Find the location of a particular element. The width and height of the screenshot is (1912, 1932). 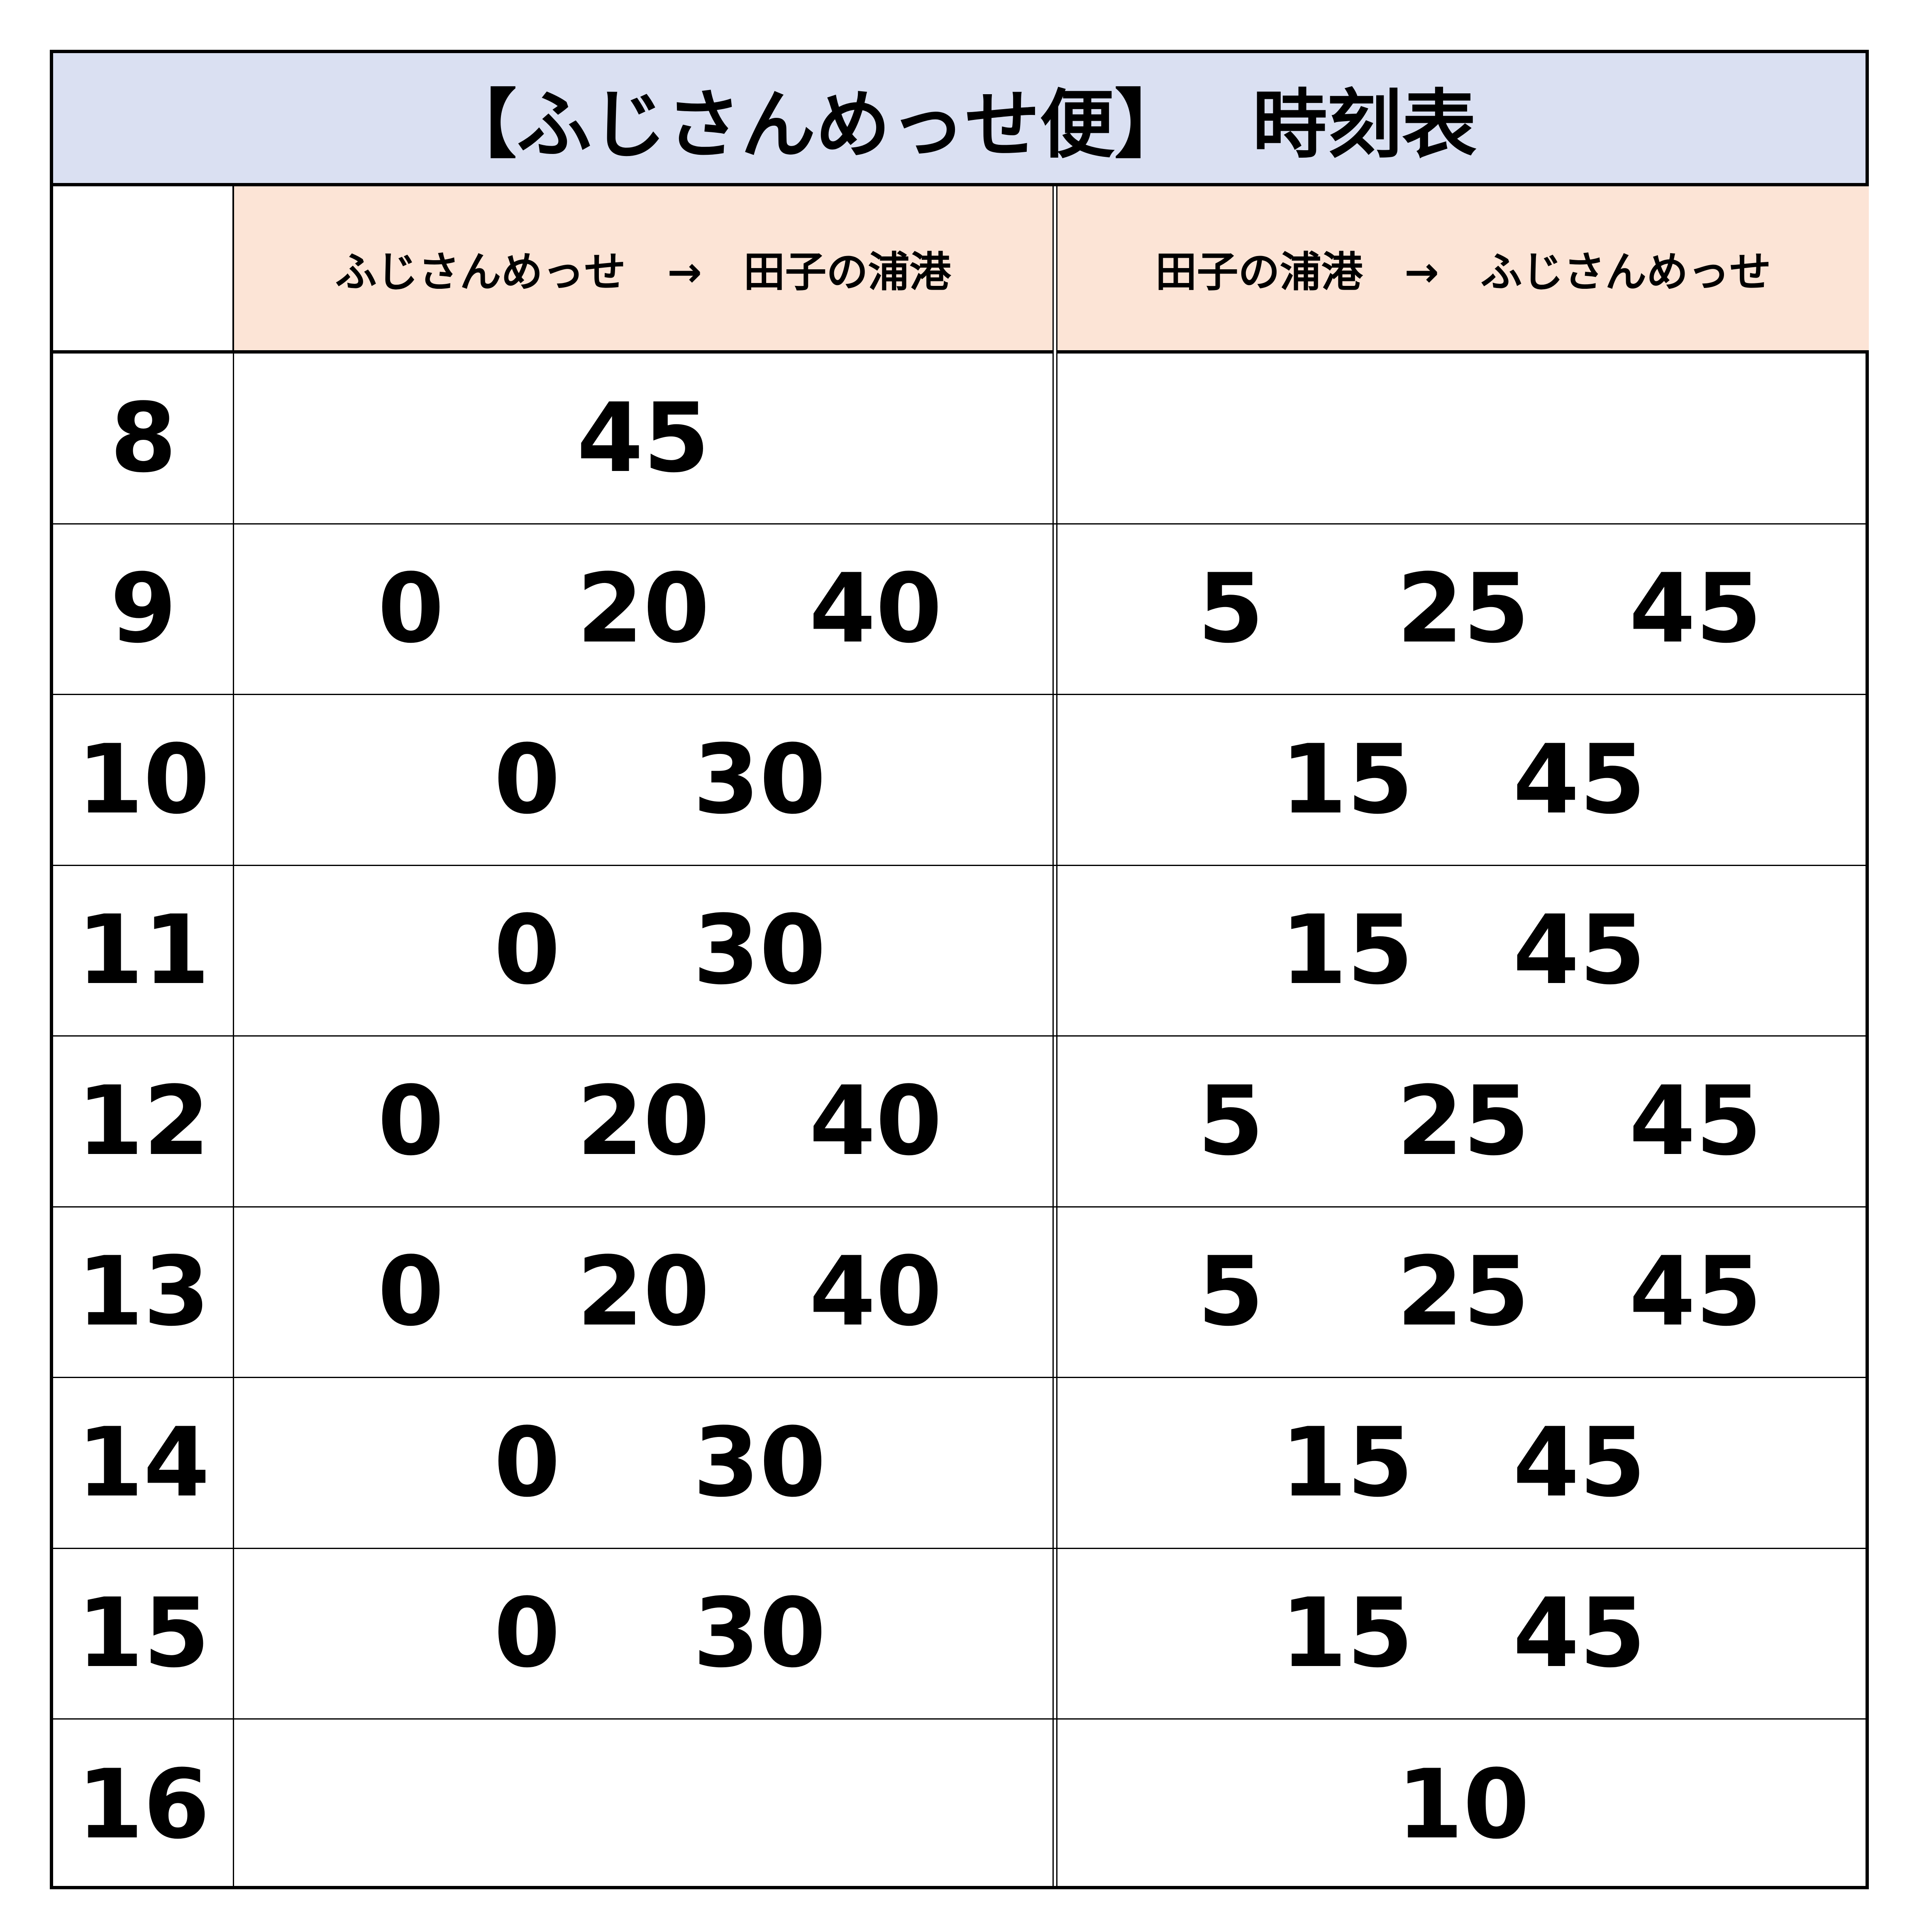

hour-cell: 16 is located at coordinates (143, 1805).